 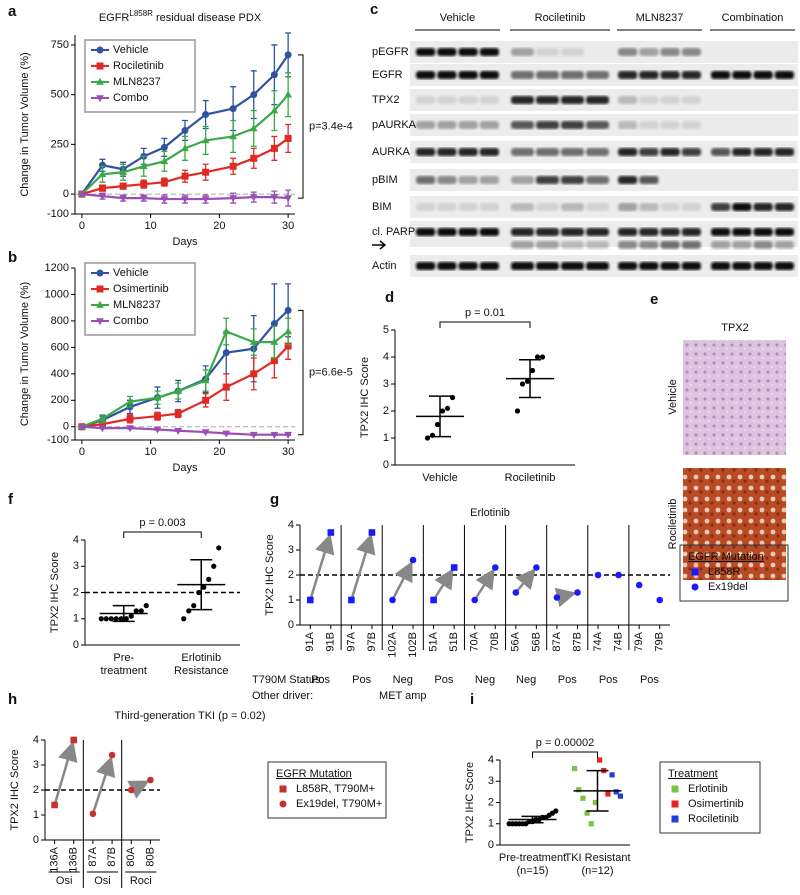 What do you see at coordinates (339, 804) in the screenshot?
I see `legend-label: Ex19del, T790M+` at bounding box center [339, 804].